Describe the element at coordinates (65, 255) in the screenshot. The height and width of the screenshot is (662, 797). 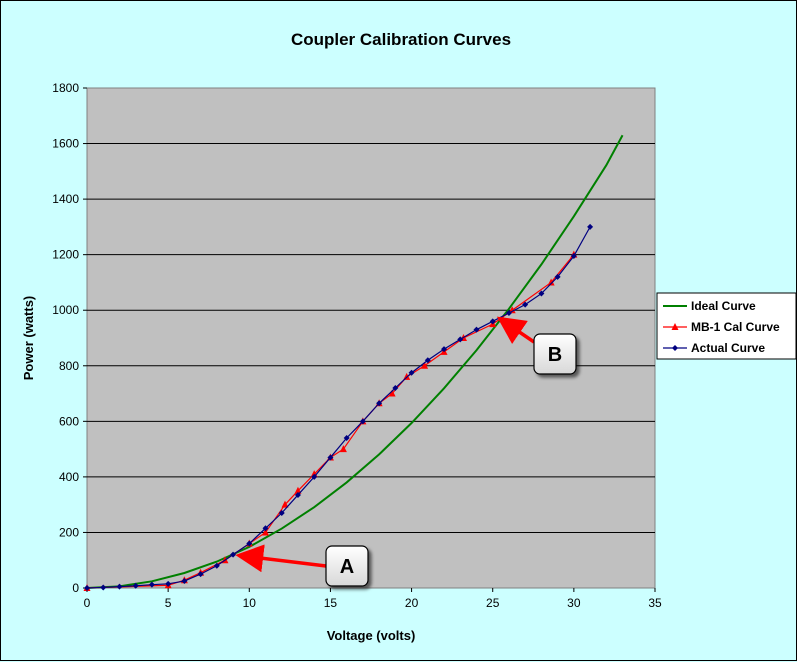
I see `y-tick-label: 1200` at that location.